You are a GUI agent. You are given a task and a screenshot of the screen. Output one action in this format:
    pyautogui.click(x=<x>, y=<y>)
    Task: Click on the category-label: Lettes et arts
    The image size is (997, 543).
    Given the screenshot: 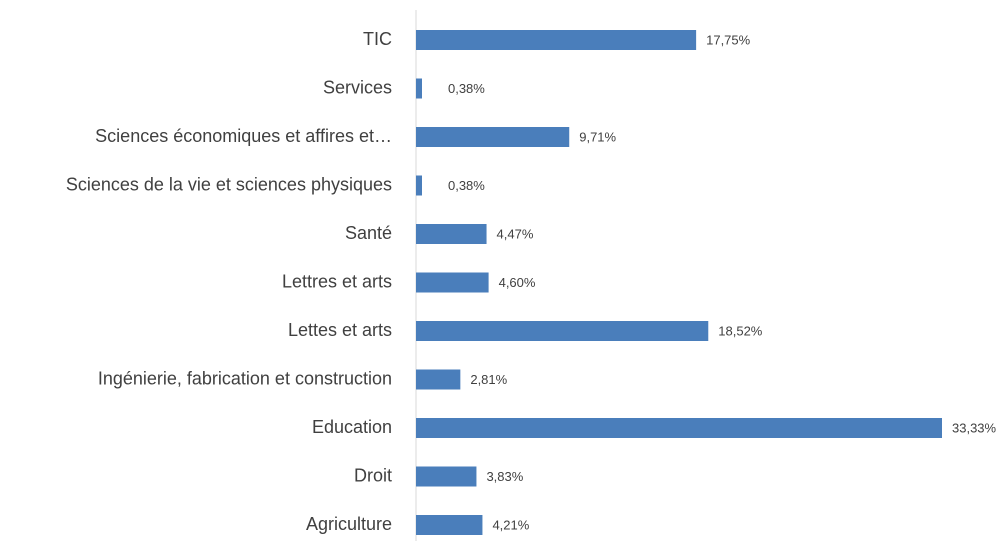 What is the action you would take?
    pyautogui.click(x=340, y=330)
    